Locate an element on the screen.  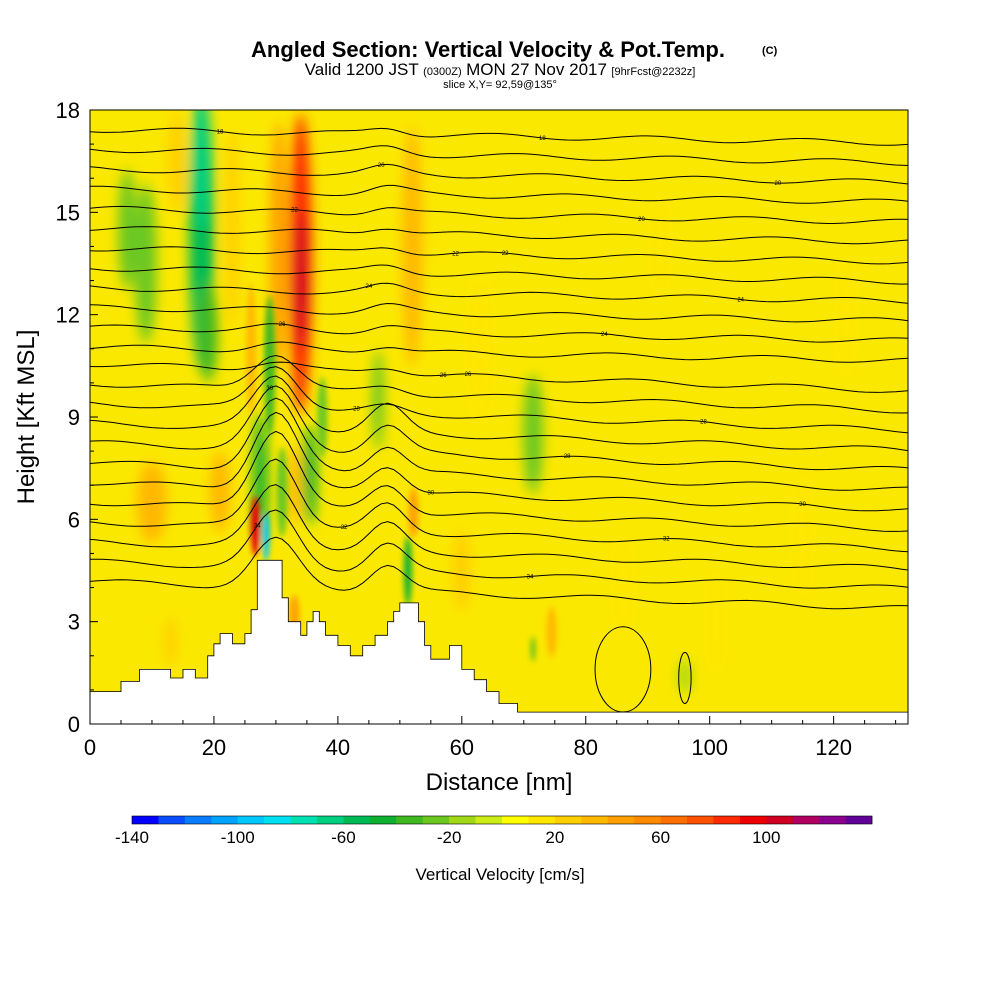
x-tick-label: 100 is located at coordinates (709, 747).